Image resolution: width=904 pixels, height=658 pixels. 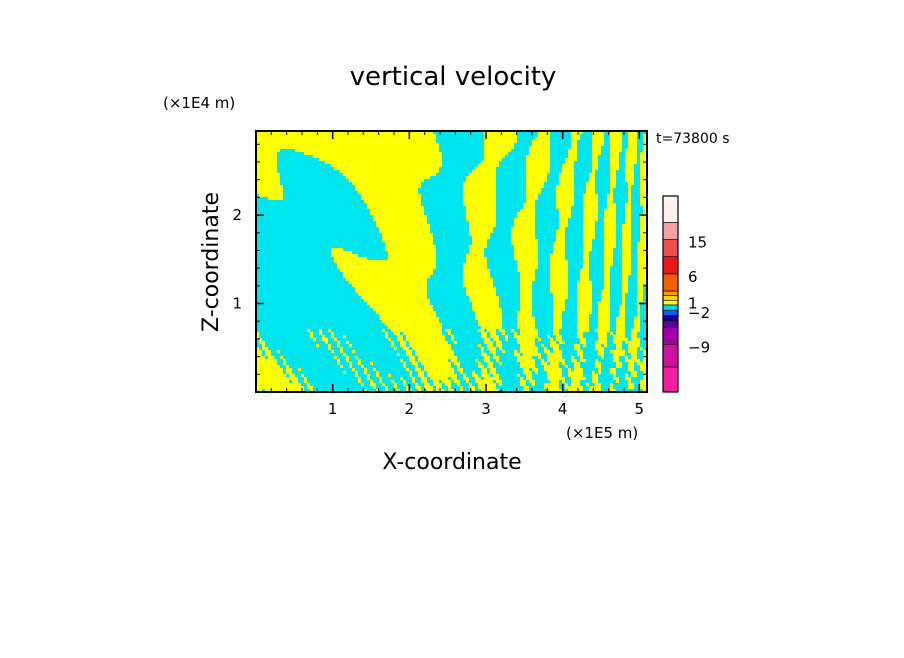 I want to click on colorbar-frame, so click(x=670, y=294).